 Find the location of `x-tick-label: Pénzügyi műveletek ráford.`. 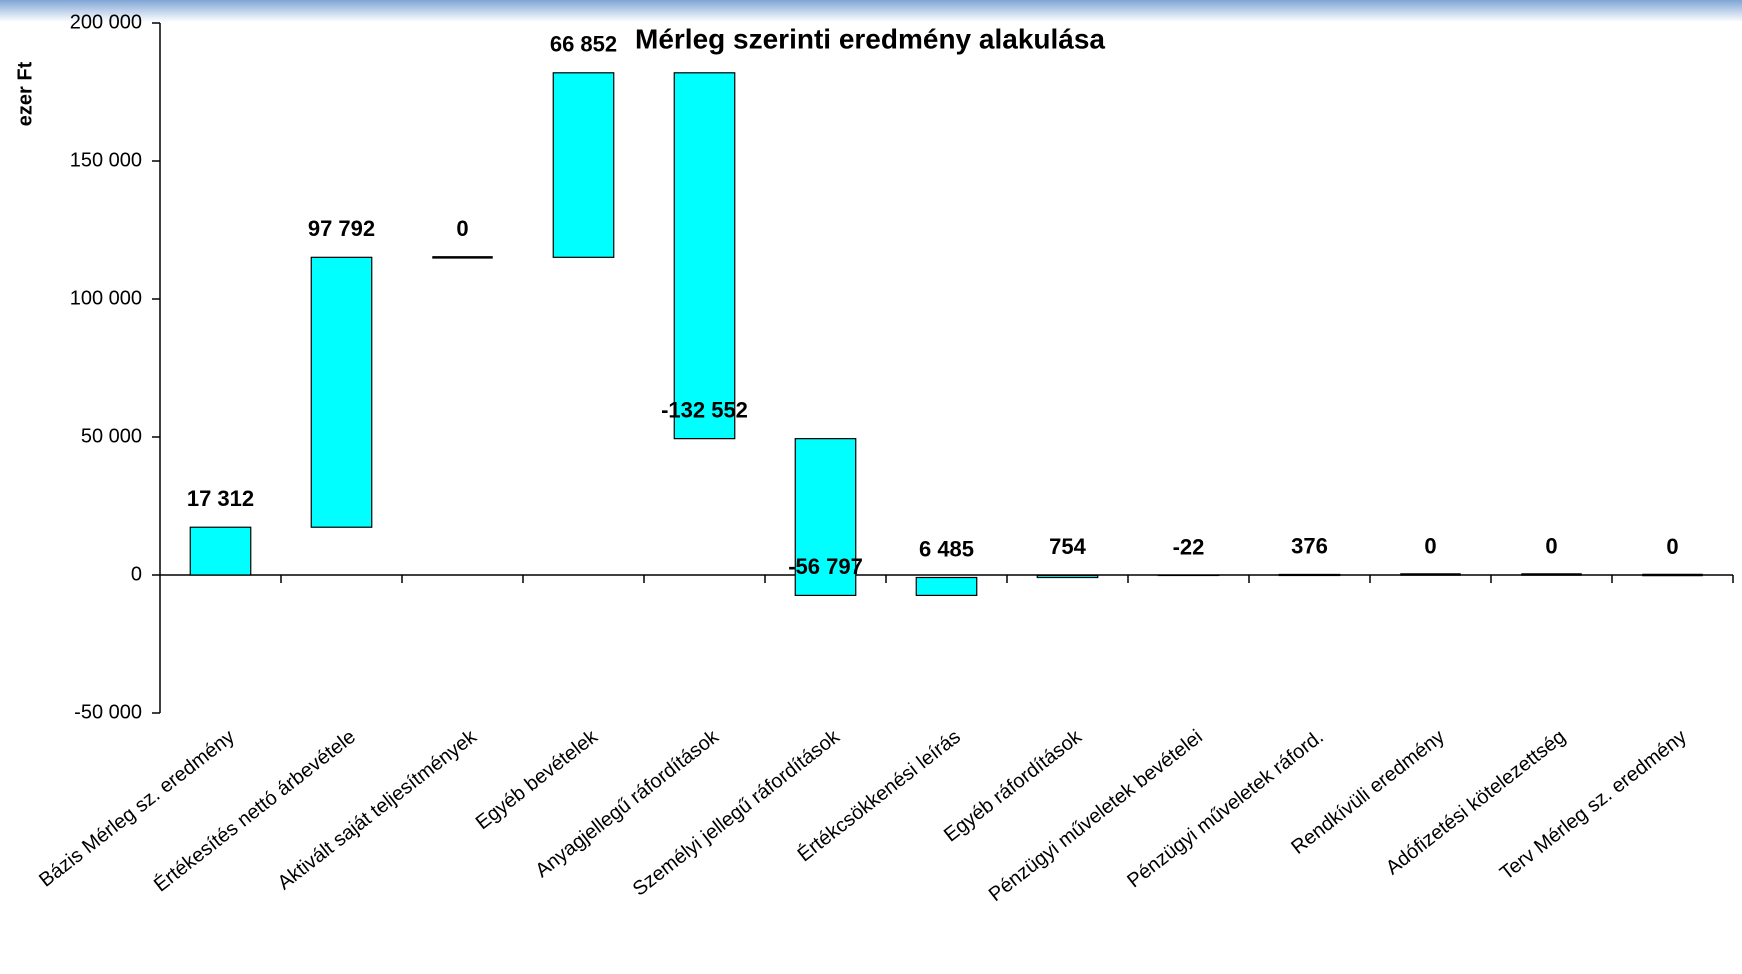

x-tick-label: Pénzügyi műveletek ráford. is located at coordinates (1225, 809).